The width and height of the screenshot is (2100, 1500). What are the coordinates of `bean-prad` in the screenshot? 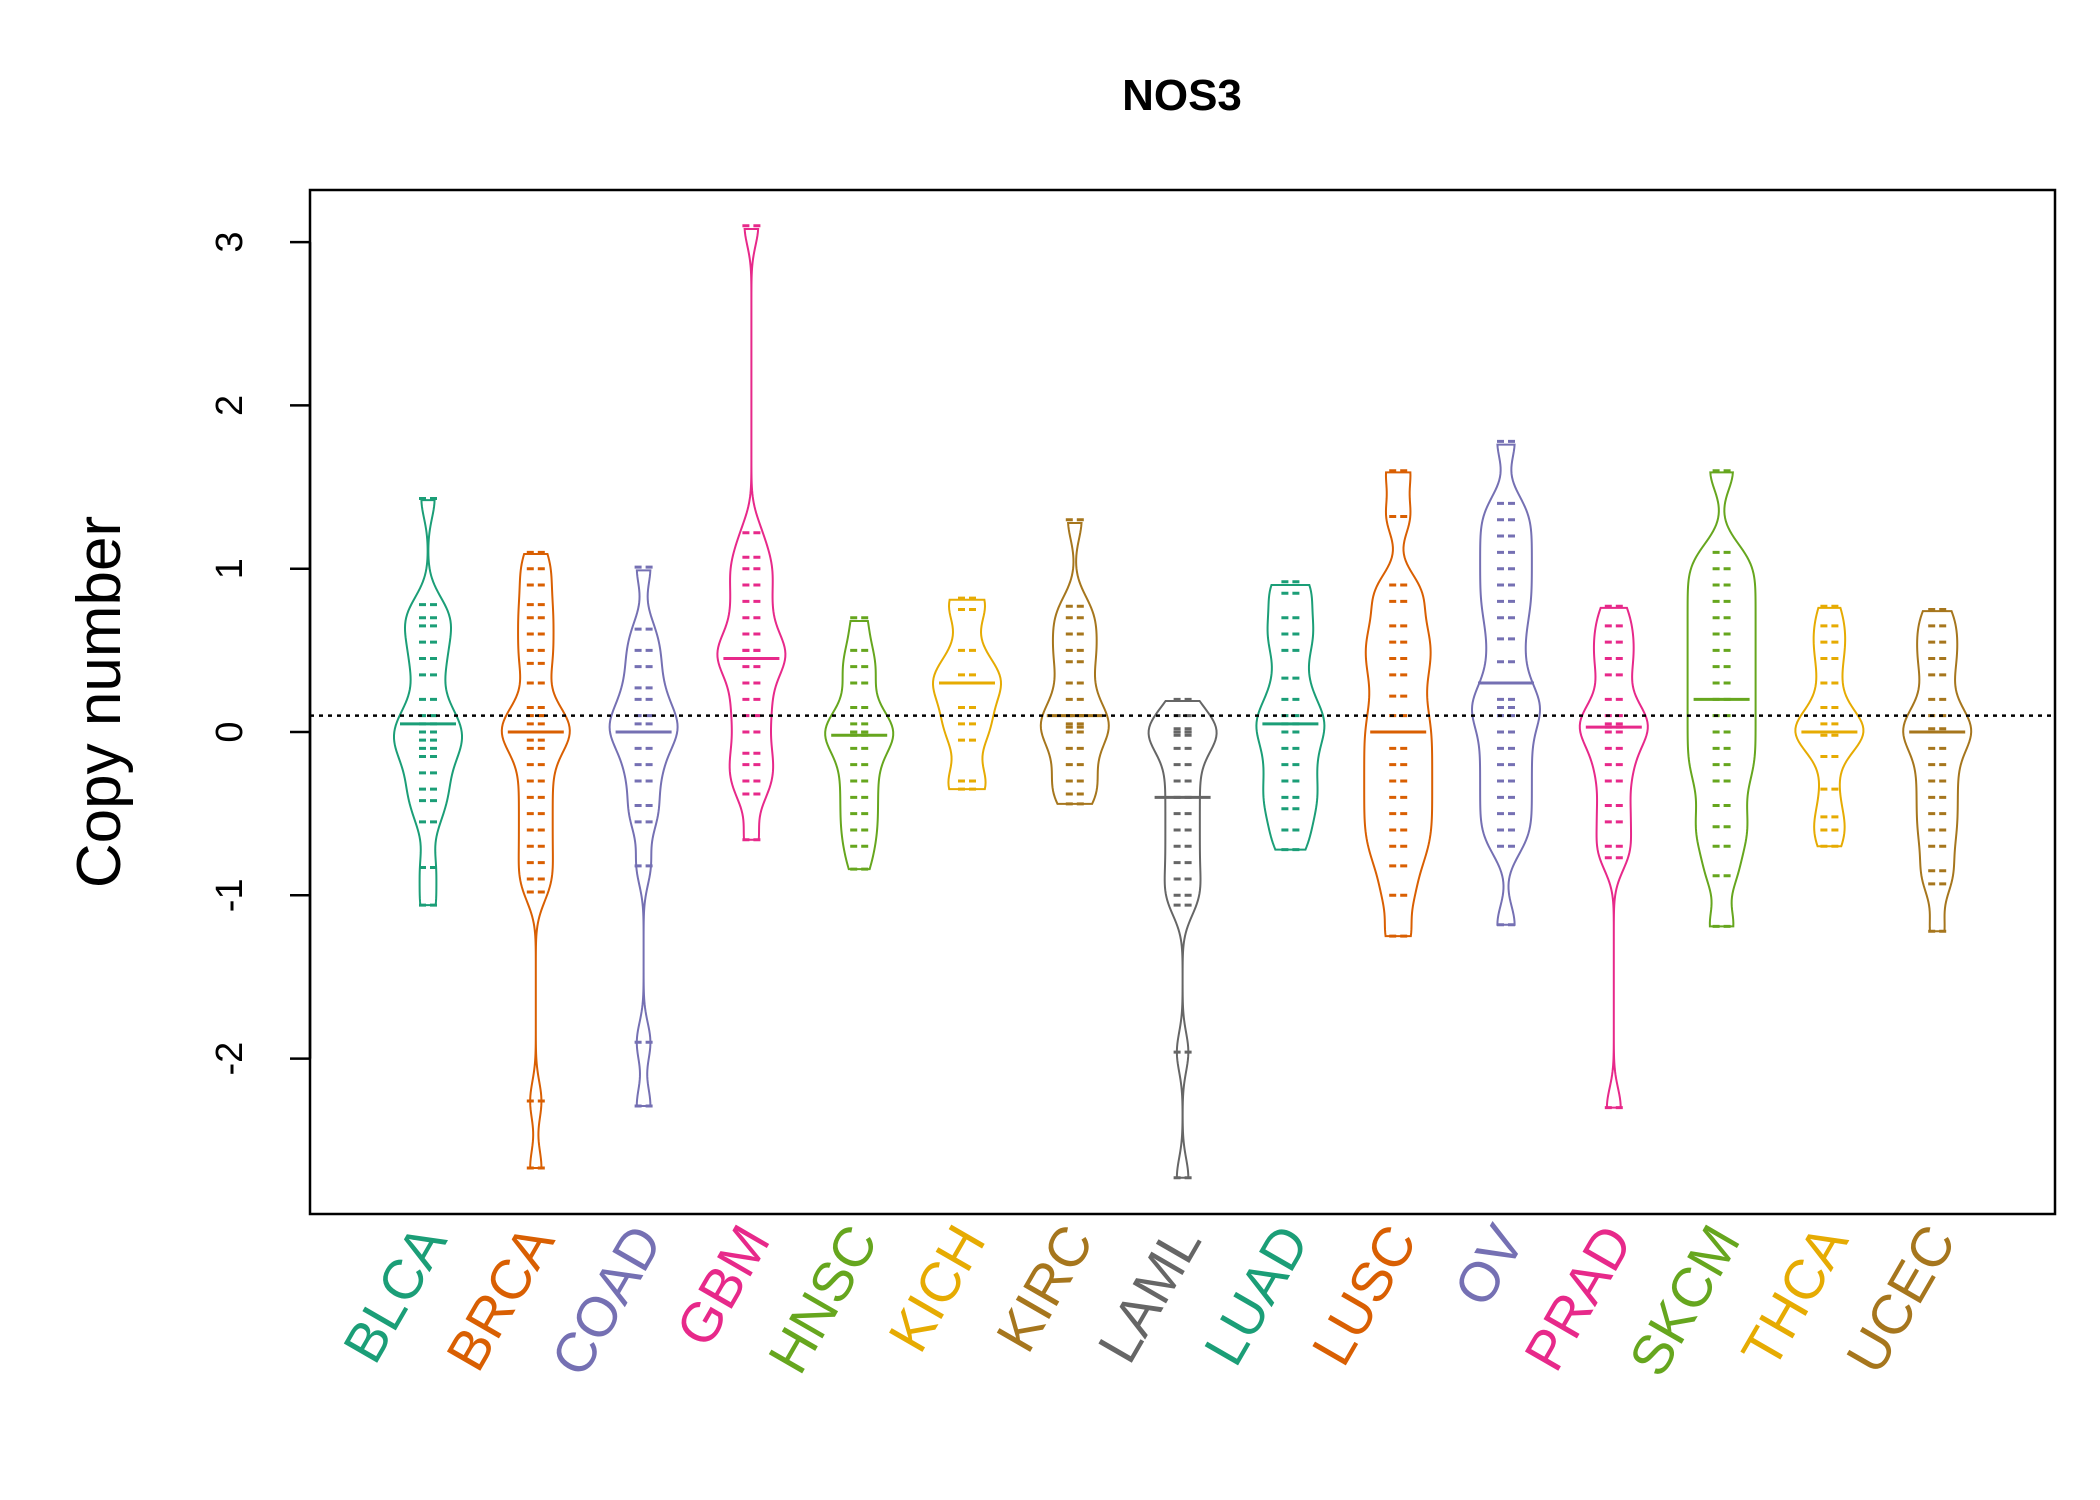 It's located at (1613, 857).